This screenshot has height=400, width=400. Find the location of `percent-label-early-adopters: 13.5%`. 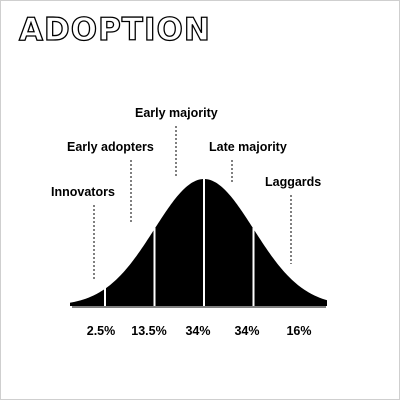

percent-label-early-adopters: 13.5% is located at coordinates (148, 331).